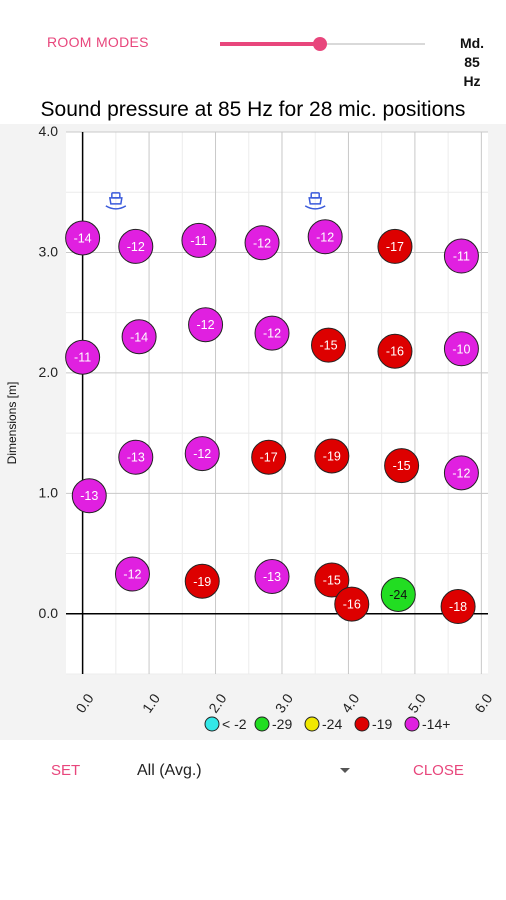 Image resolution: width=506 pixels, height=900 pixels. What do you see at coordinates (66, 770) in the screenshot?
I see `set-button: SET` at bounding box center [66, 770].